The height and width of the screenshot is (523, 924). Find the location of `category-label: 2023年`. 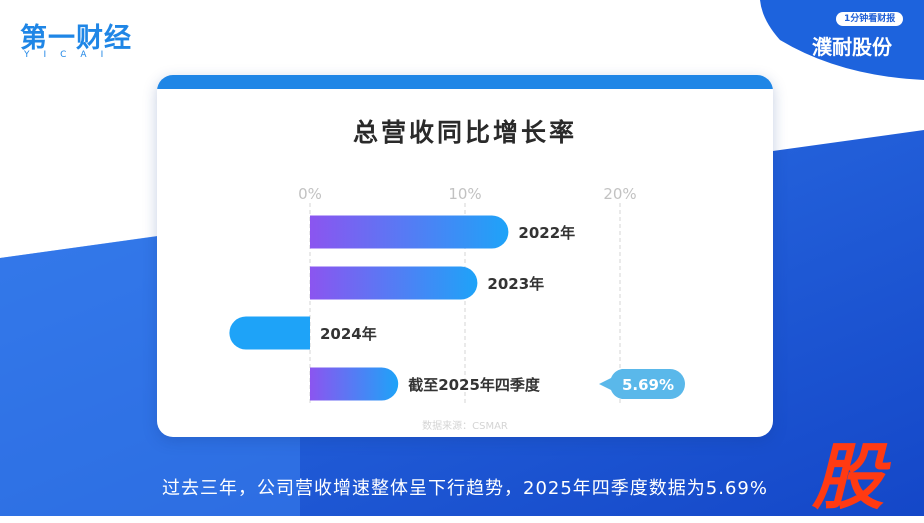

category-label: 2023年 is located at coordinates (515, 284).